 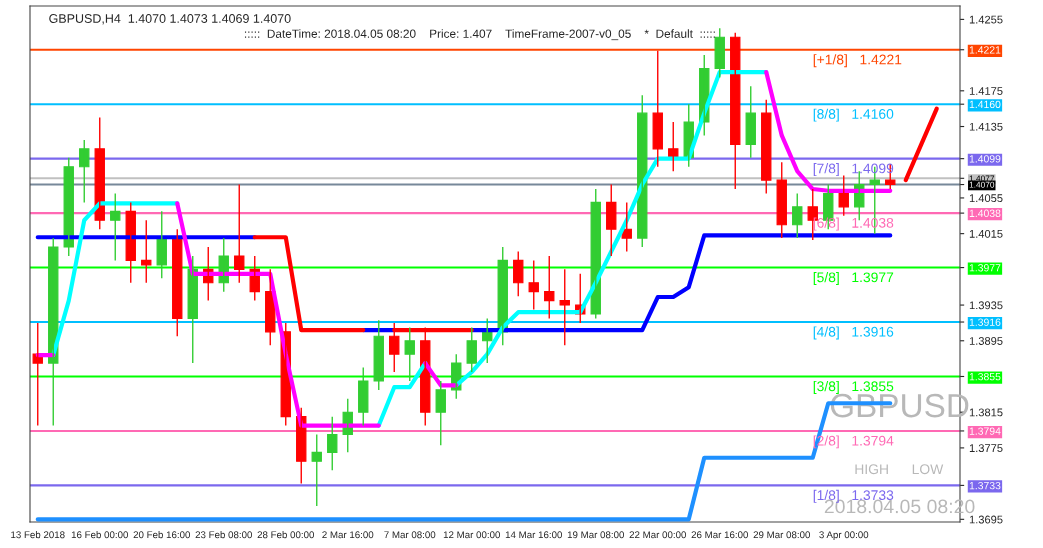 I want to click on y-tick-label: 1.4175, so click(x=986, y=91).